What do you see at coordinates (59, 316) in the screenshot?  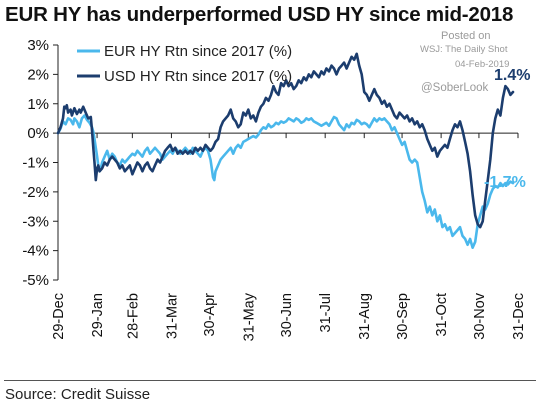 I see `x-tick-label: 29-Dec` at bounding box center [59, 316].